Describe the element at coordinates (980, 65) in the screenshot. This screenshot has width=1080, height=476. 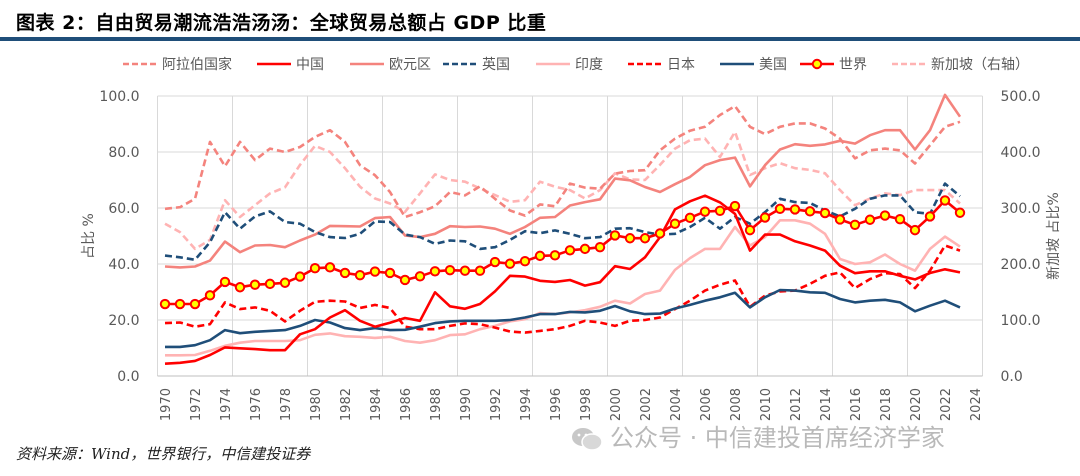
I see `legend-label: 新加坡（右轴）` at that location.